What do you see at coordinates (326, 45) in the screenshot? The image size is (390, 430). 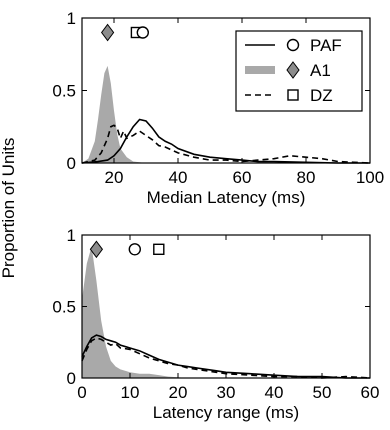 I see `legend-label-paf: PAF` at bounding box center [326, 45].